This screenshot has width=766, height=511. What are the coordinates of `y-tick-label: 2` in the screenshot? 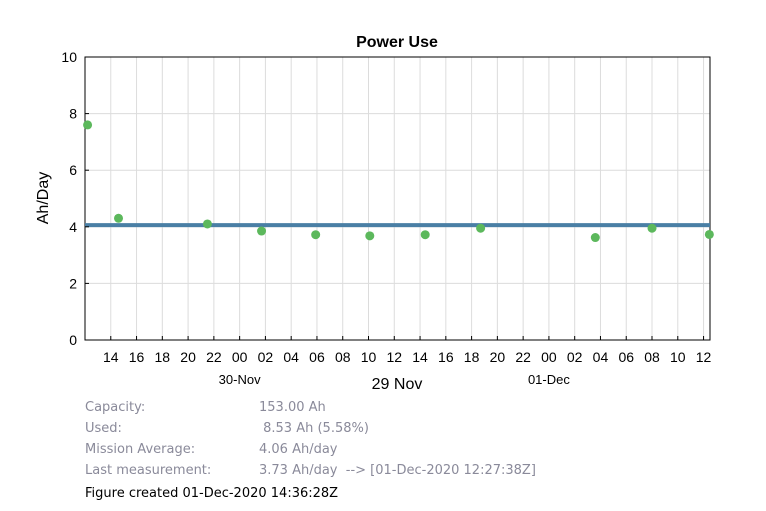 It's located at (73, 283).